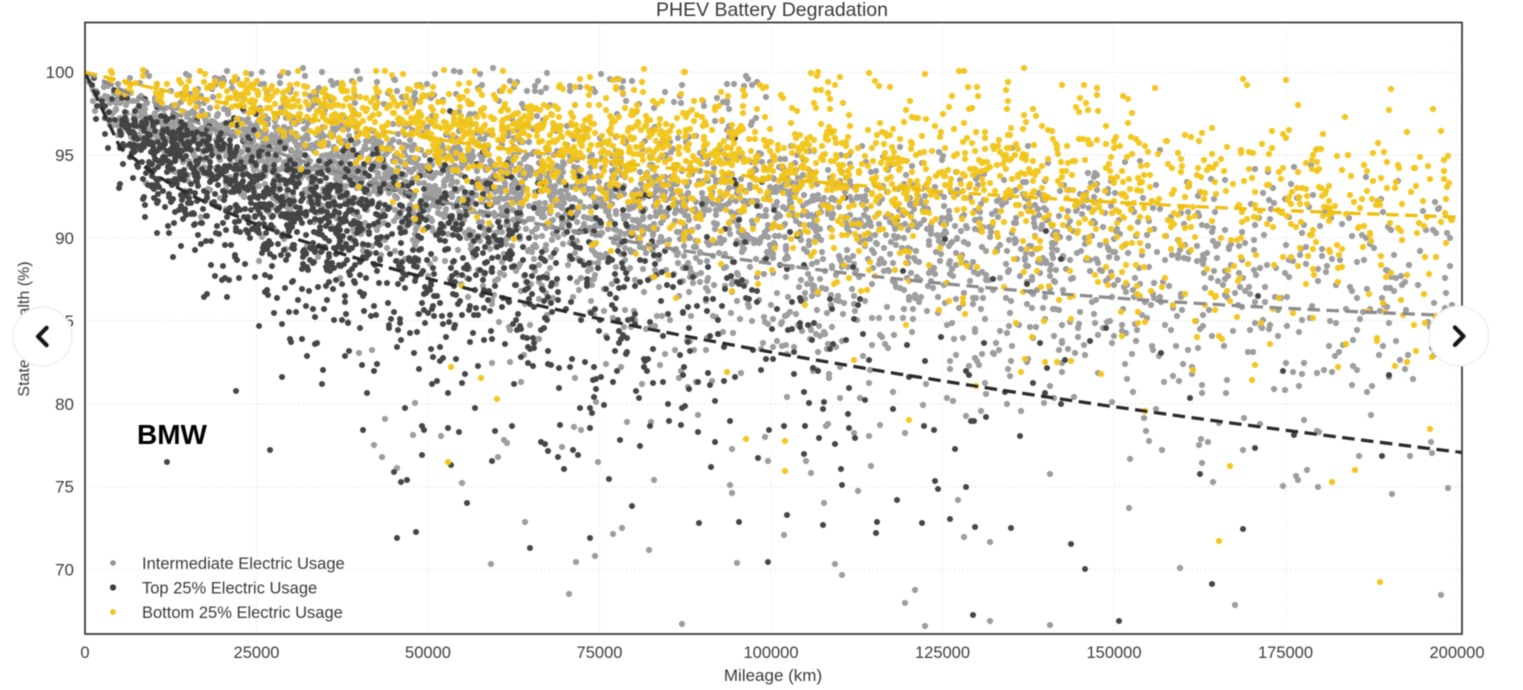 The width and height of the screenshot is (1523, 690). What do you see at coordinates (942, 653) in the screenshot?
I see `svg-text: 125000` at bounding box center [942, 653].